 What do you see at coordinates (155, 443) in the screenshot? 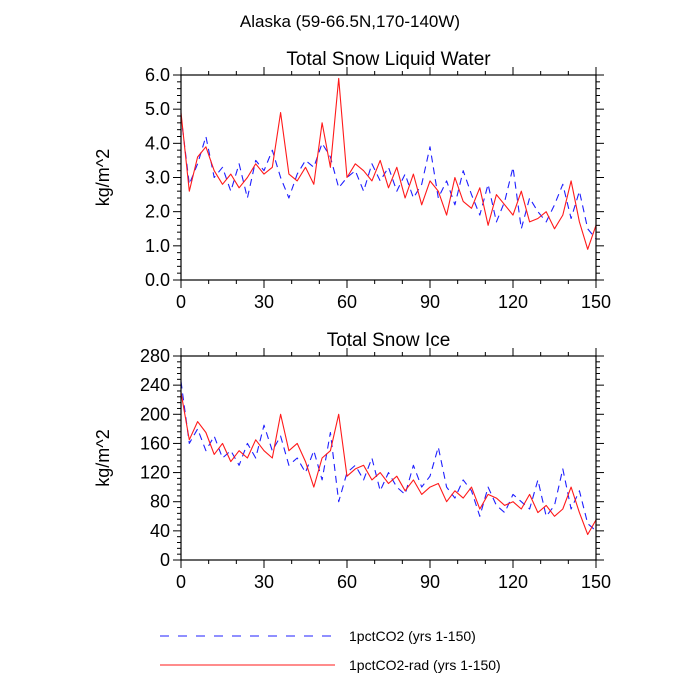
I see `y-tick-label-snow-ice: 160` at bounding box center [155, 443].